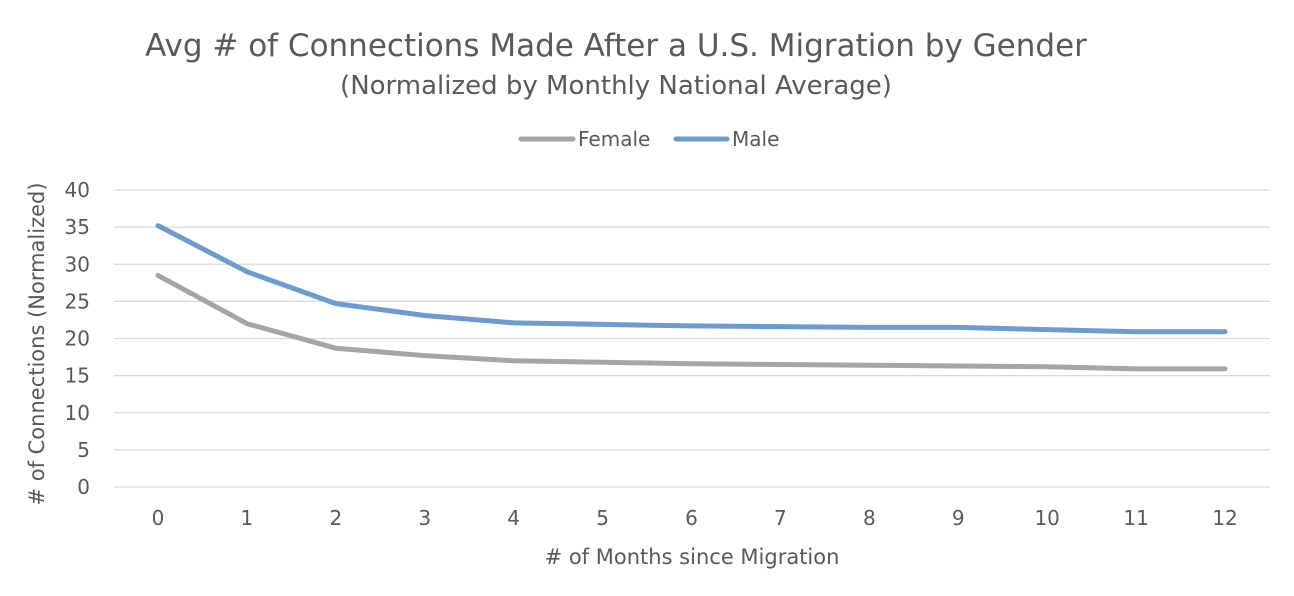  Describe the element at coordinates (77, 227) in the screenshot. I see `y-tick-label: 35` at that location.